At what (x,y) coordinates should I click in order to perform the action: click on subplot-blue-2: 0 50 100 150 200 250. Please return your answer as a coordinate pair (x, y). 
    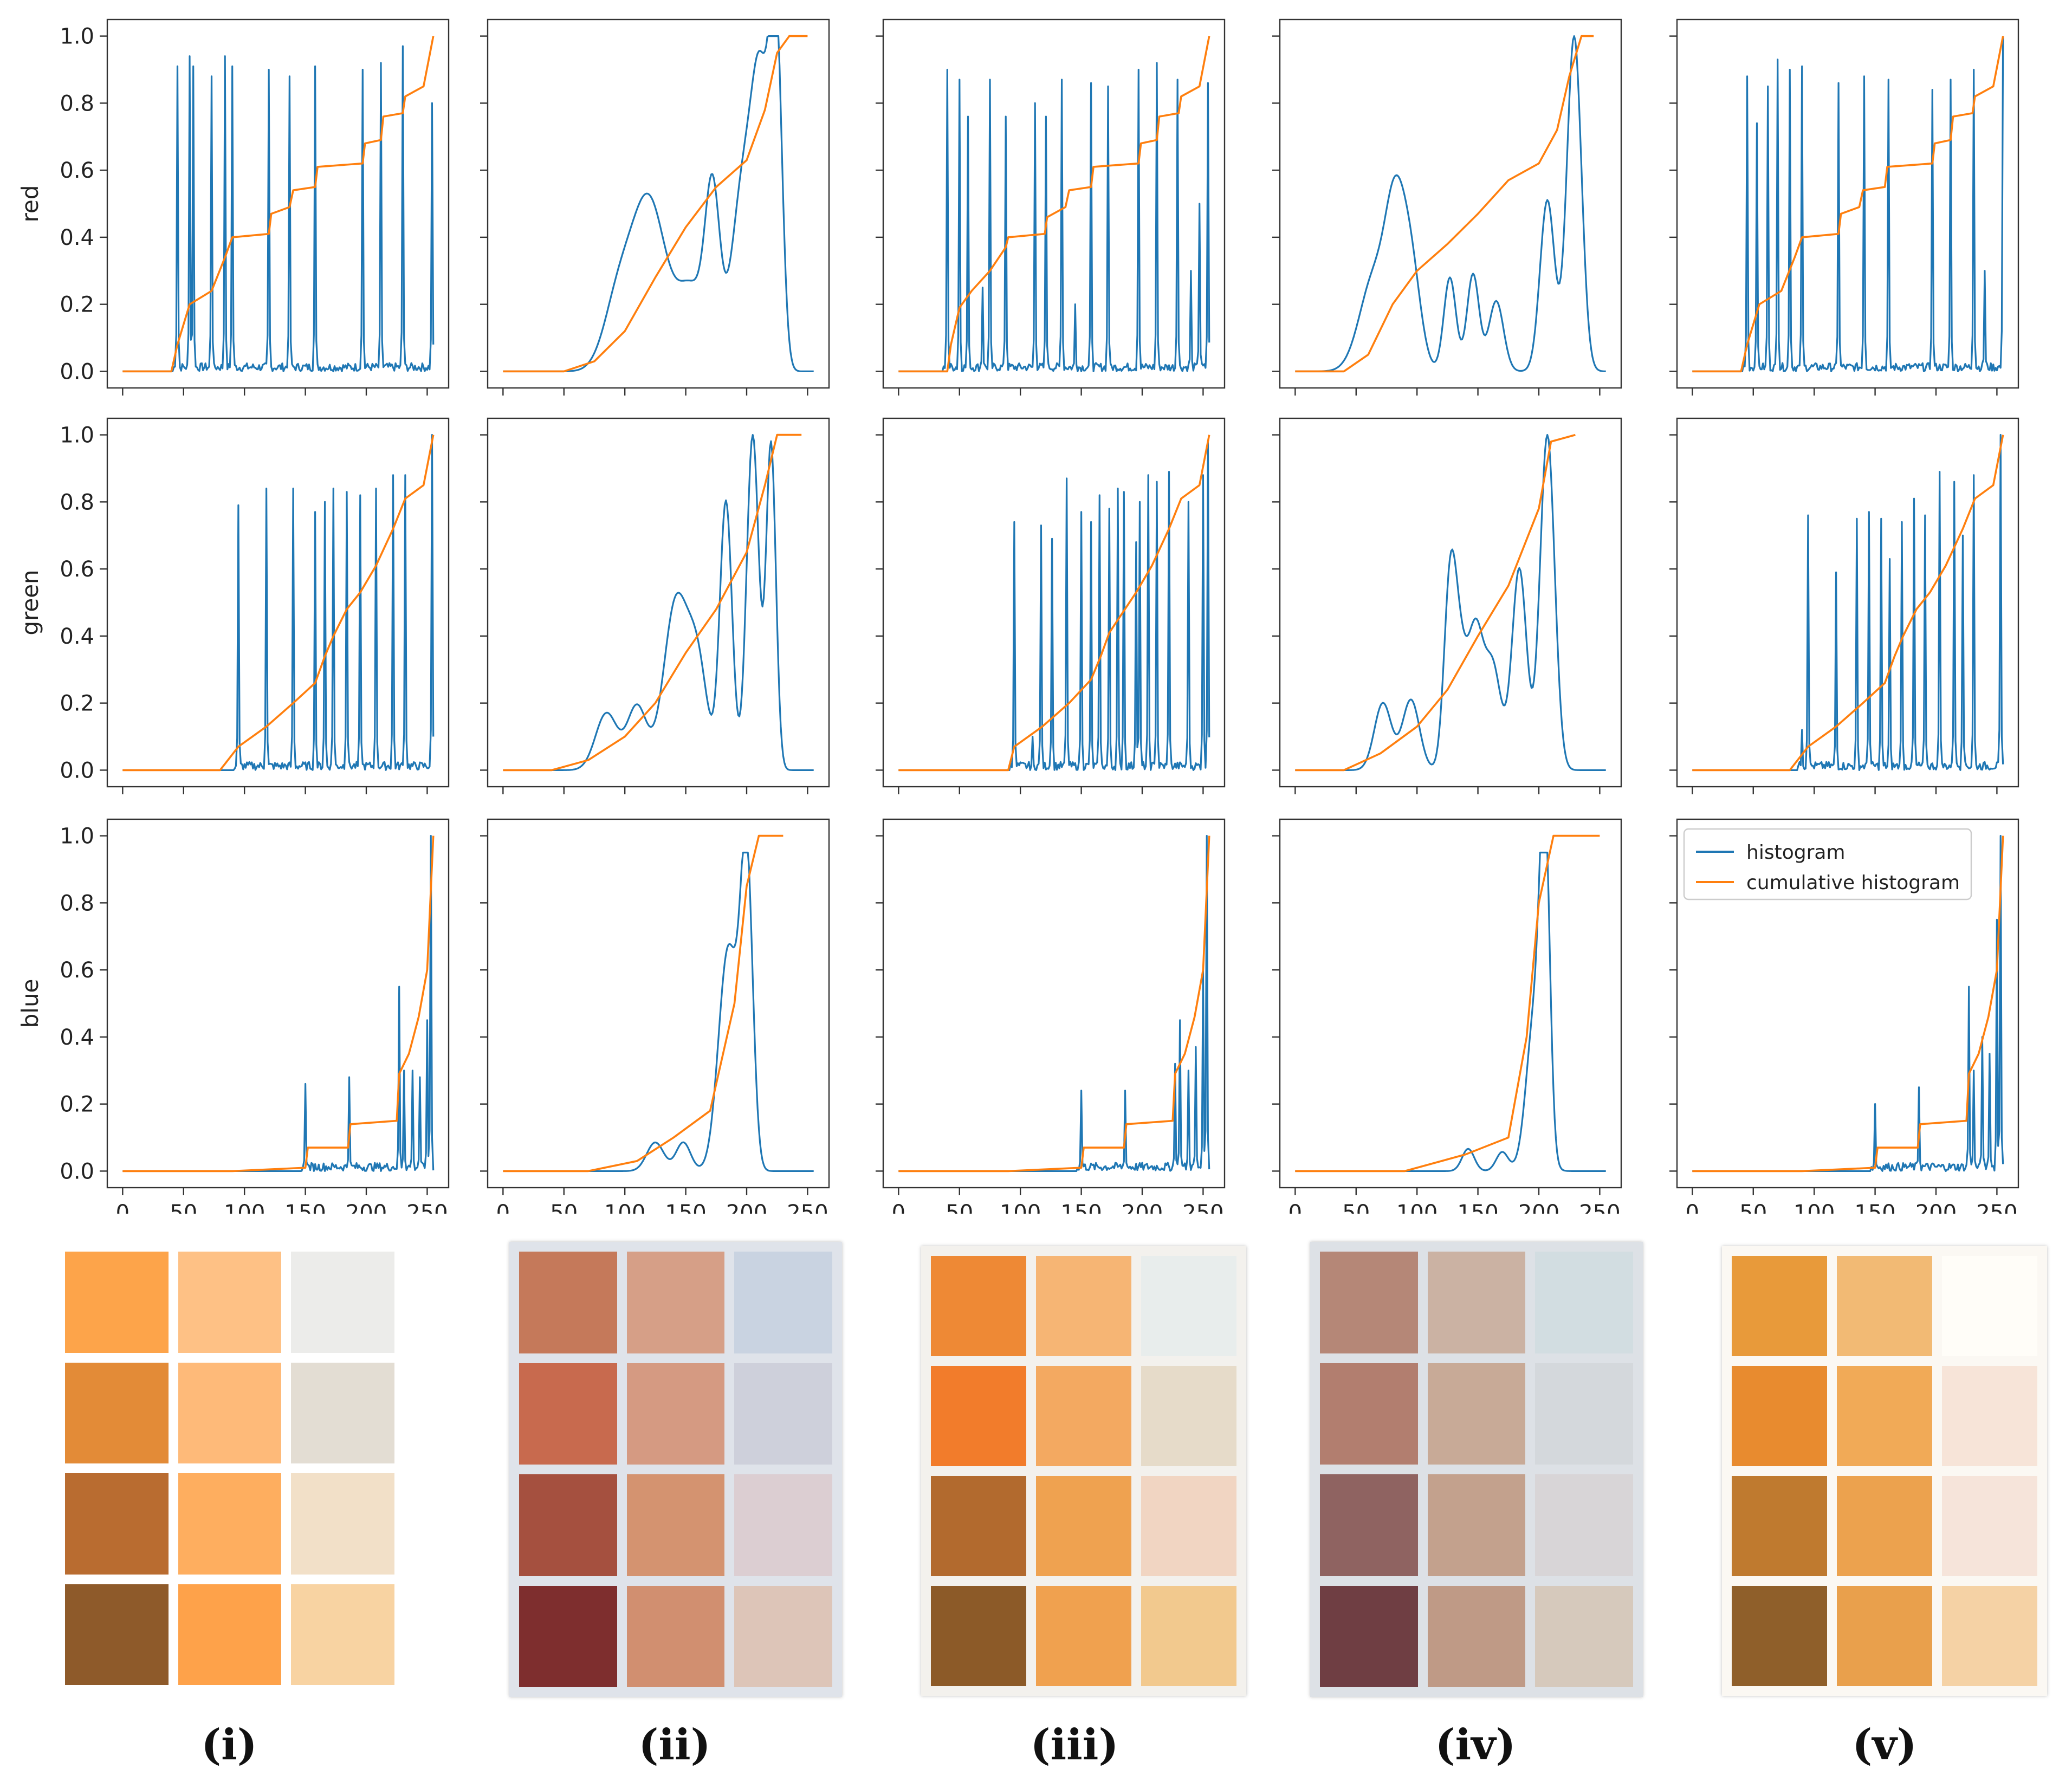
    Looking at the image, I should click on (655, 1016).